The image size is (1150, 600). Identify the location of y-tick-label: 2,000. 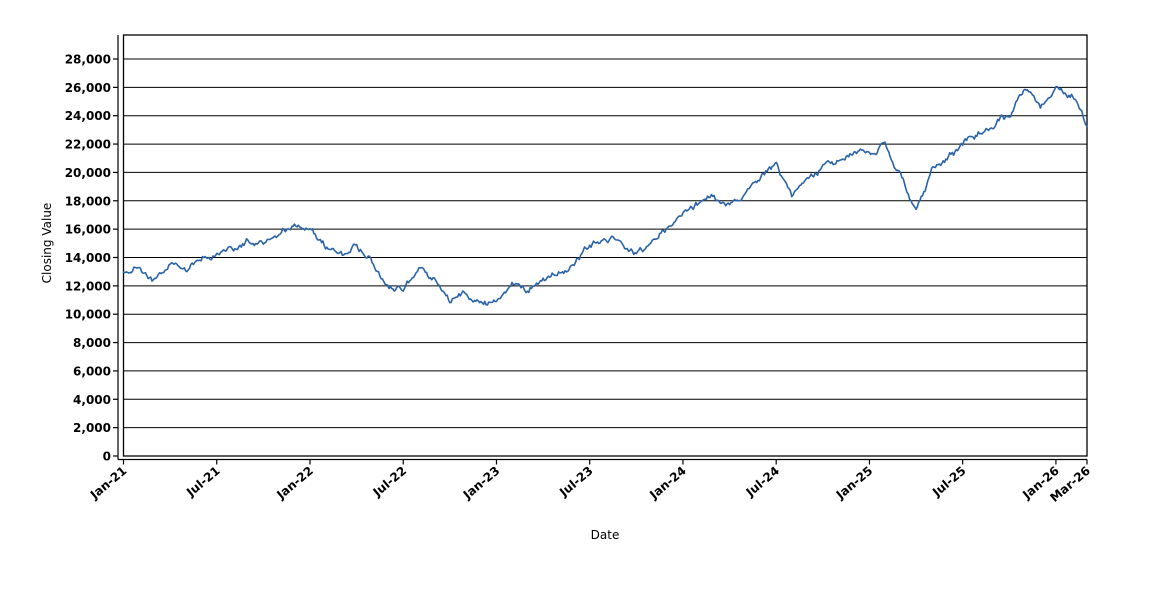
(92, 428).